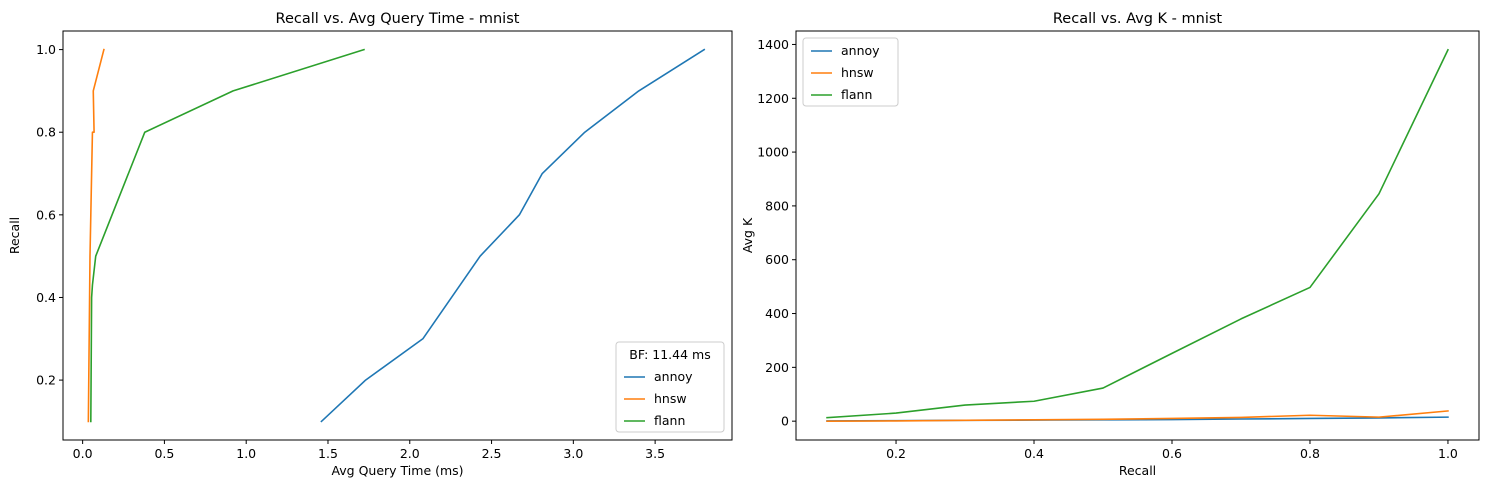  Describe the element at coordinates (669, 354) in the screenshot. I see `legend-title: BF: 11.44 ms` at that location.